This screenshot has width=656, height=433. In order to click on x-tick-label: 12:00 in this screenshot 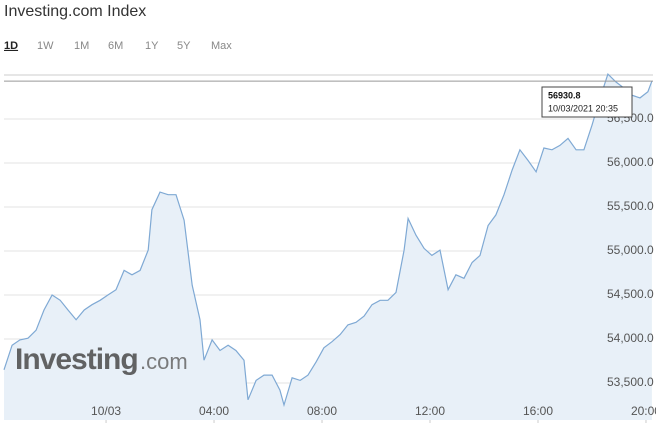, I will do `click(430, 411)`.